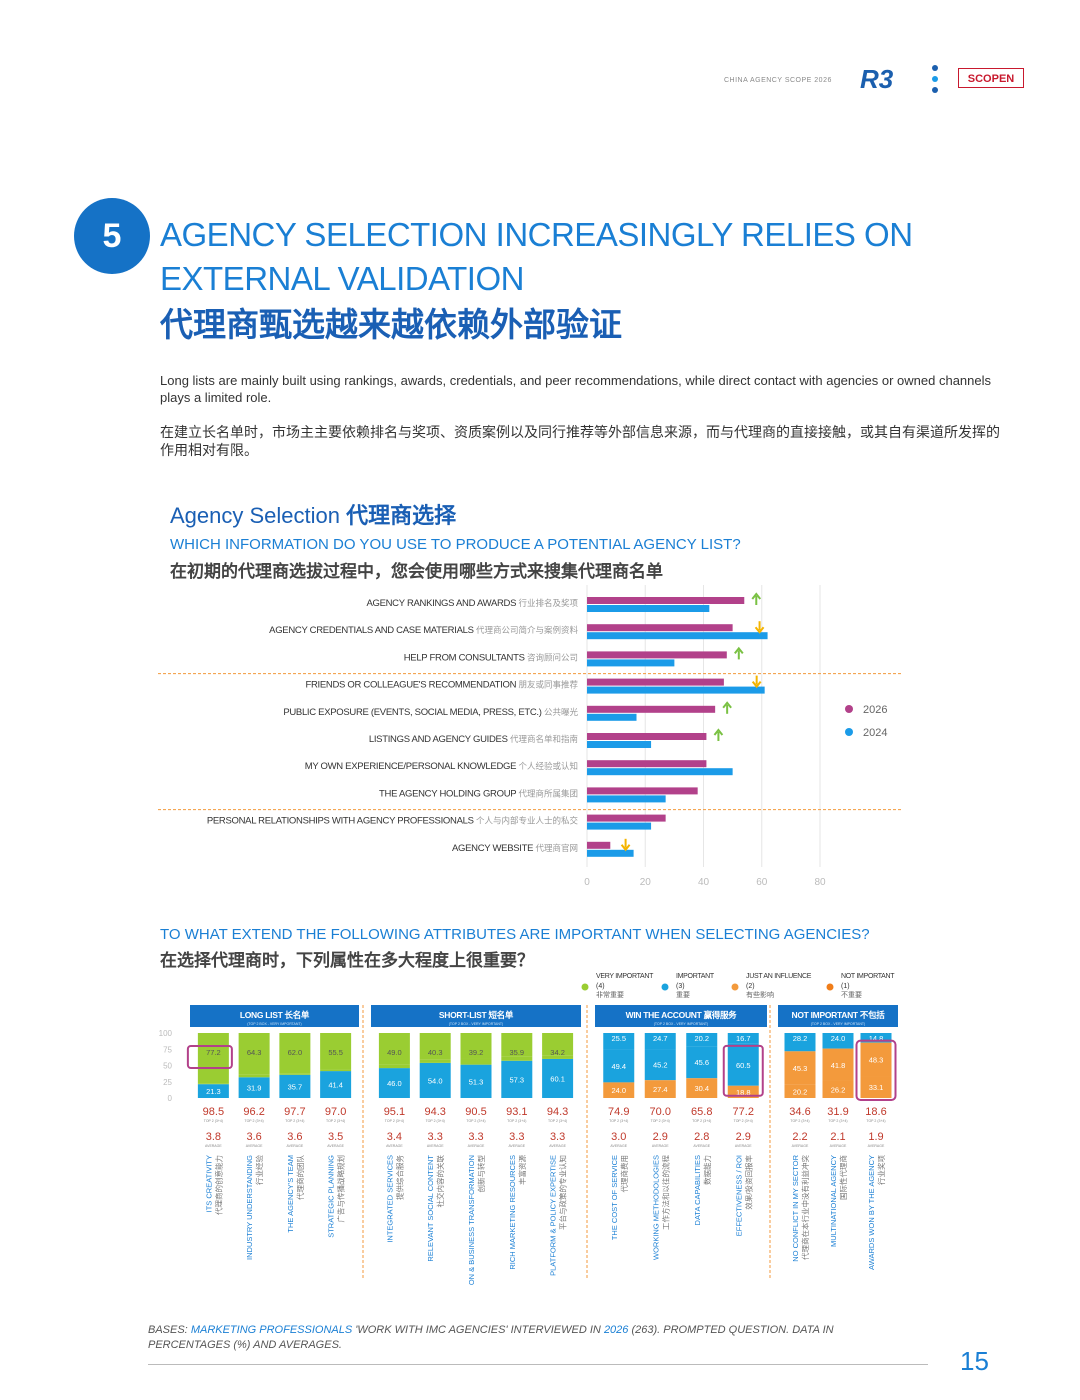  I want to click on highlight-box, so click(743, 1070).